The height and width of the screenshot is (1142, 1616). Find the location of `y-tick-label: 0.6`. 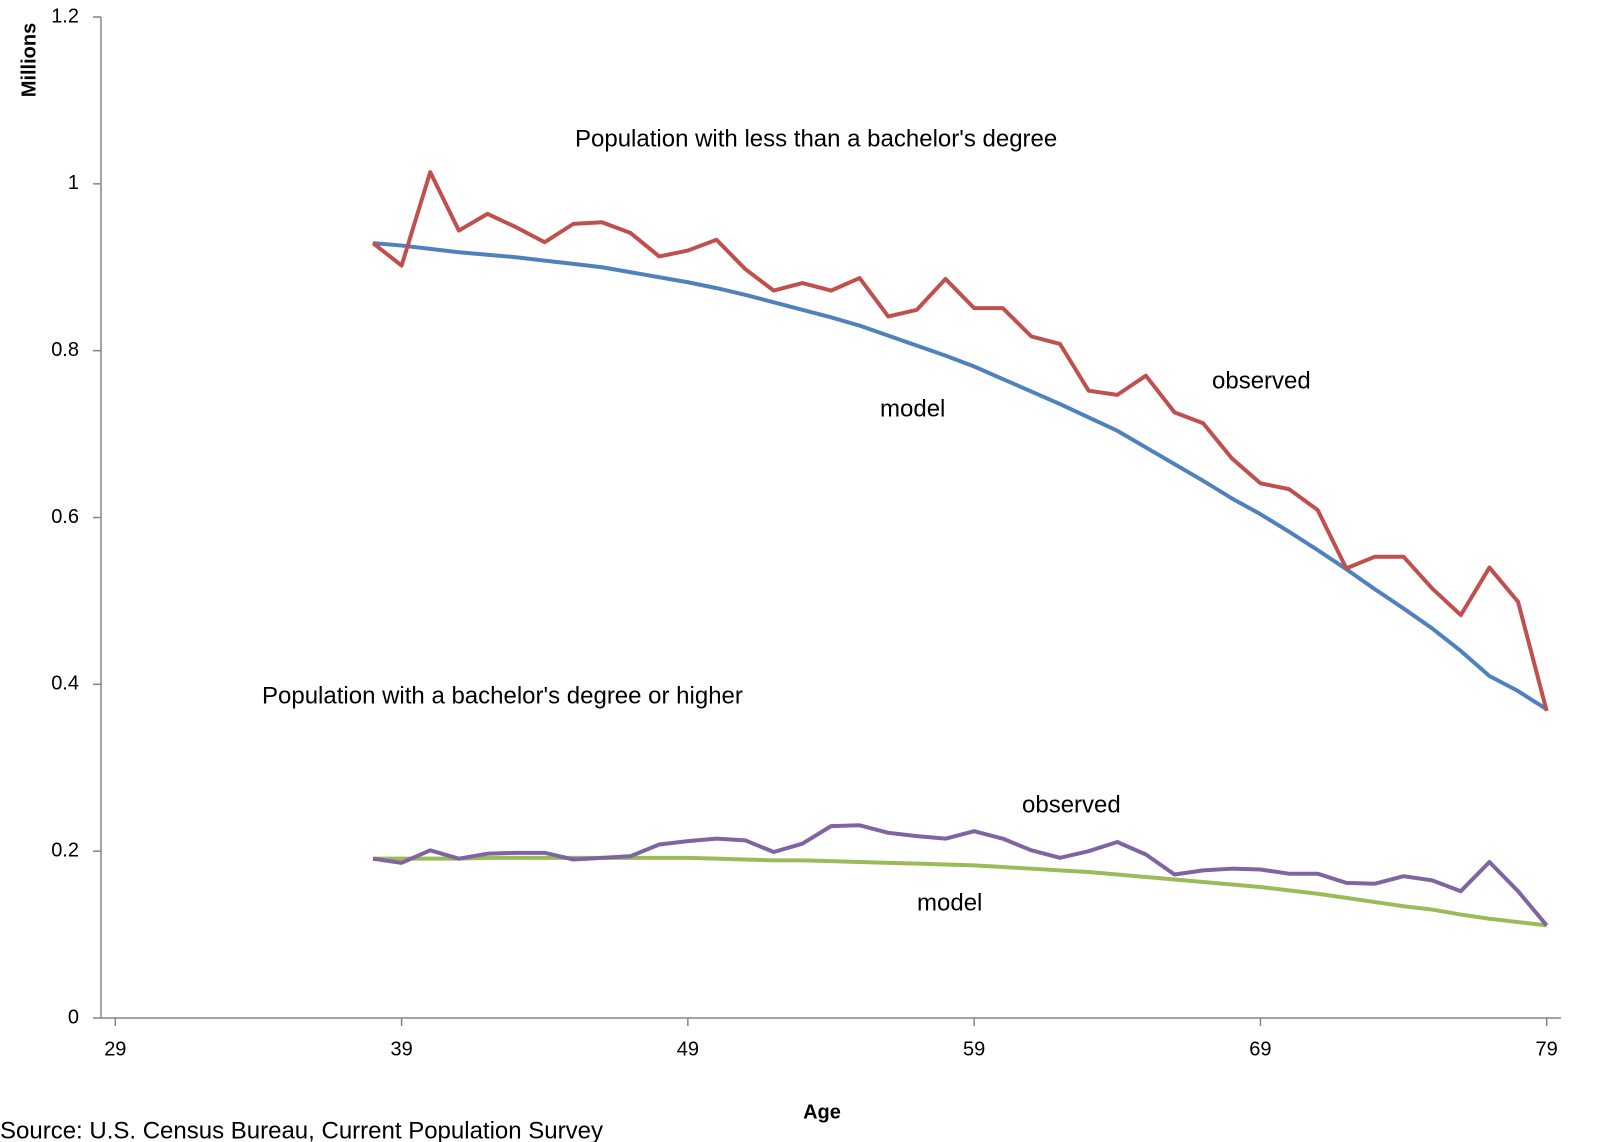

y-tick-label: 0.6 is located at coordinates (65, 517).